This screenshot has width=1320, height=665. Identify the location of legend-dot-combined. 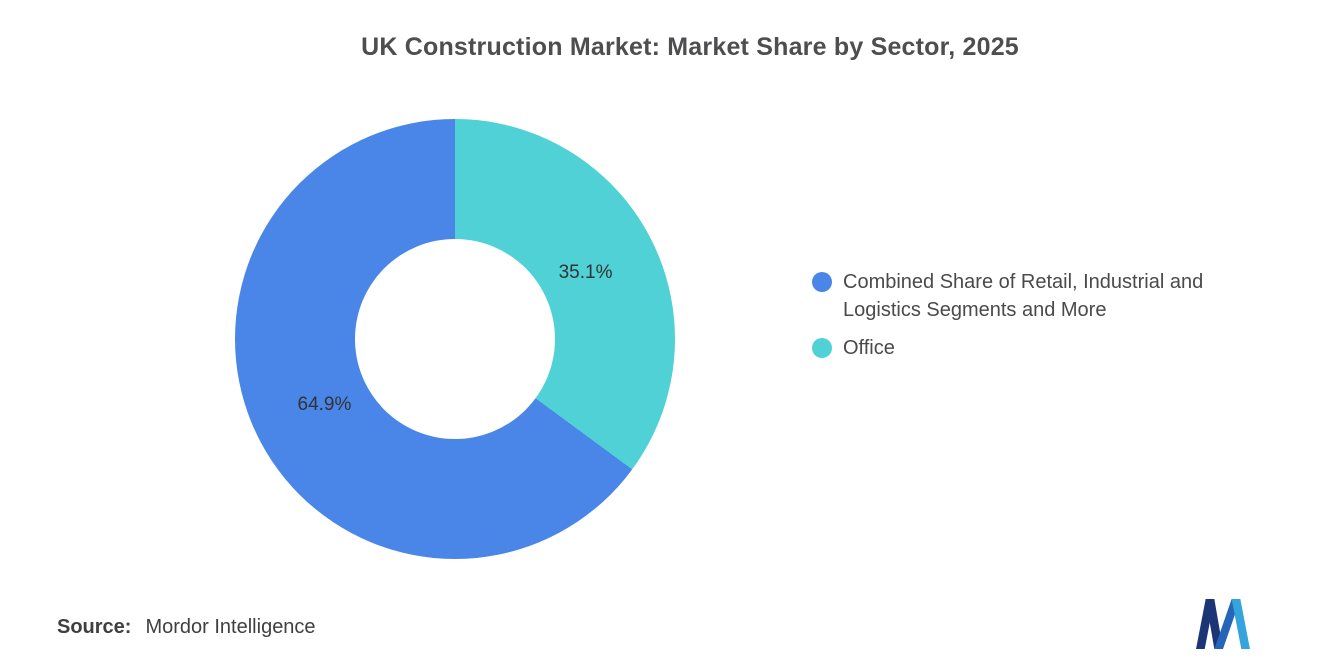
(822, 282).